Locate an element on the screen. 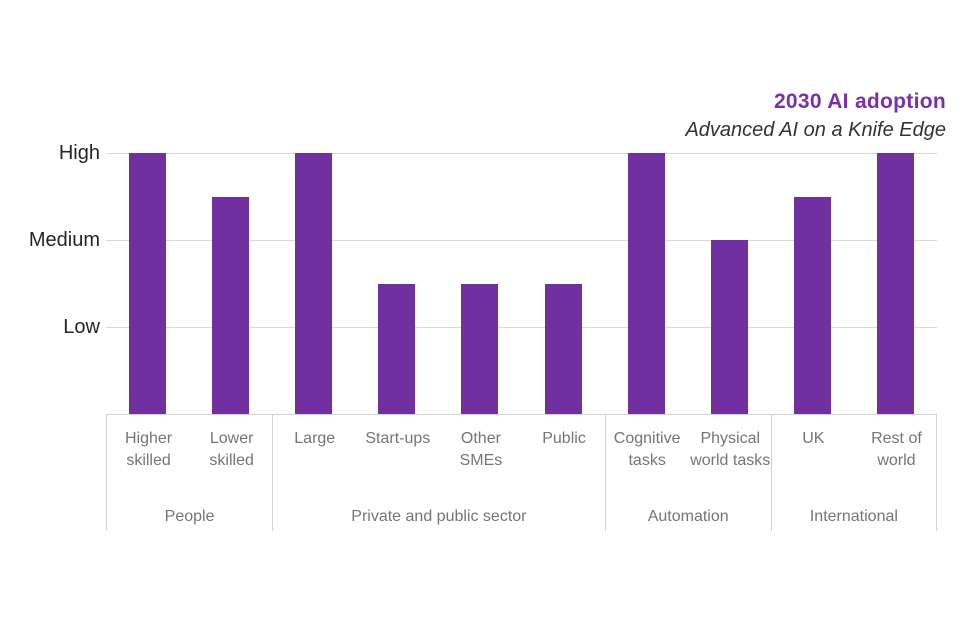 This screenshot has width=960, height=640. category-label-uk: UK is located at coordinates (813, 438).